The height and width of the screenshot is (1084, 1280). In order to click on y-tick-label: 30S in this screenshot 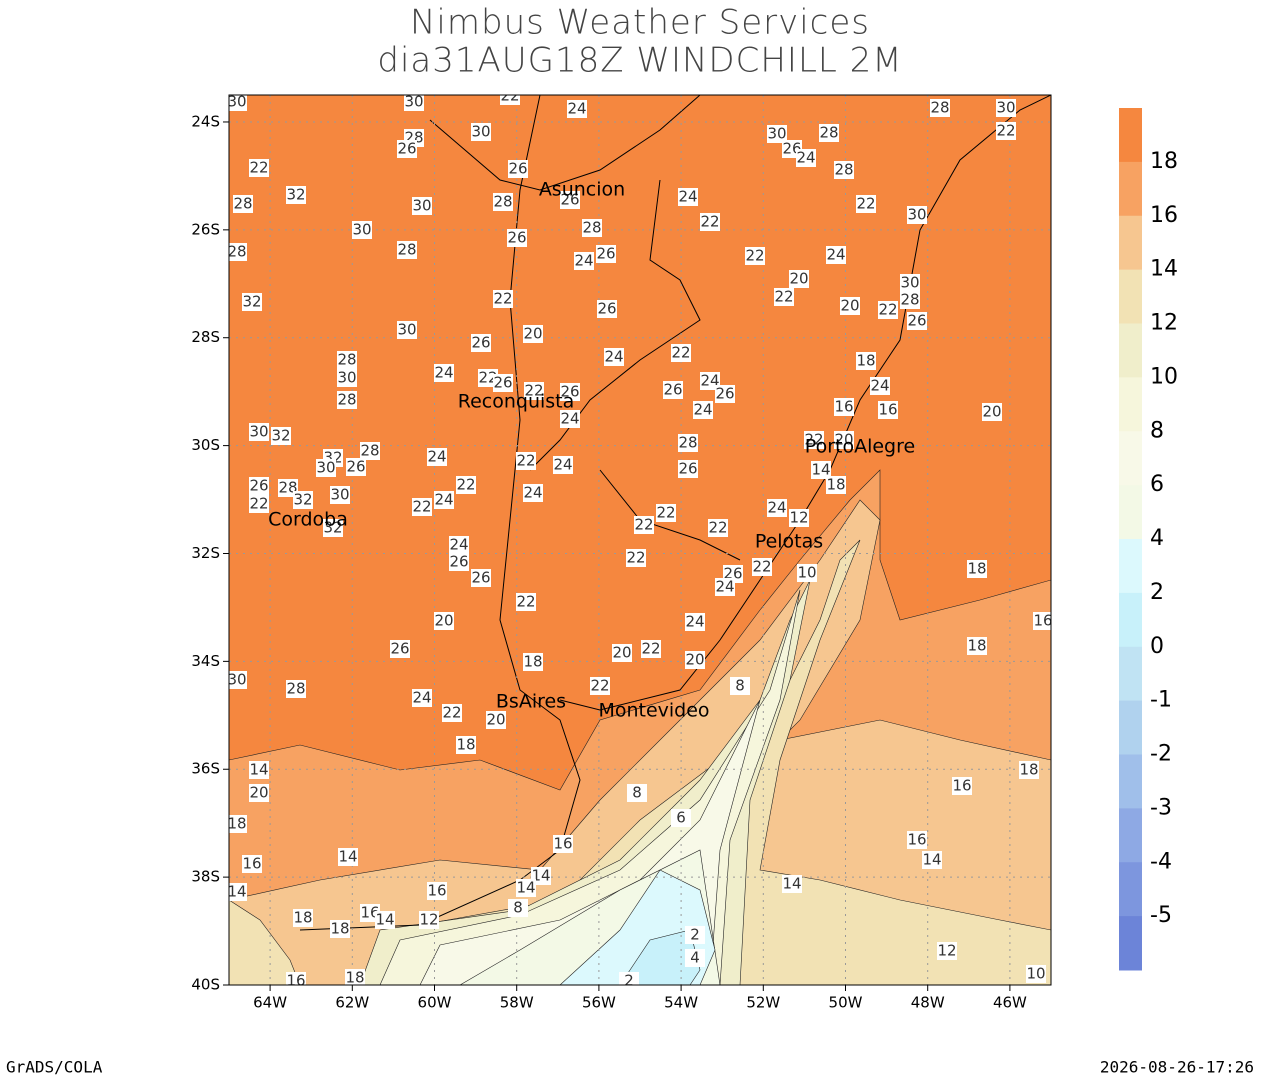, I will do `click(205, 445)`.